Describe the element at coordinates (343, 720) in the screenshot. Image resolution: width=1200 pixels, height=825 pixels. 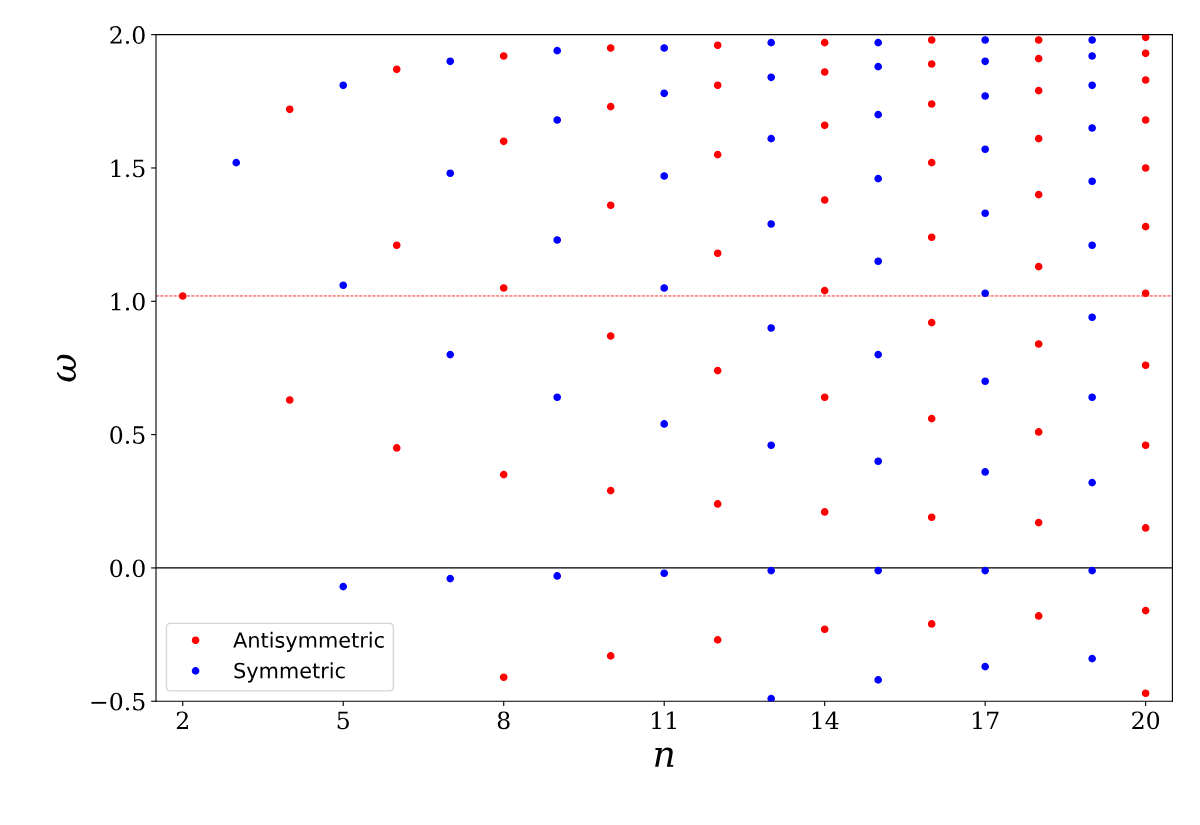
I see `x-tick-label: 5` at that location.